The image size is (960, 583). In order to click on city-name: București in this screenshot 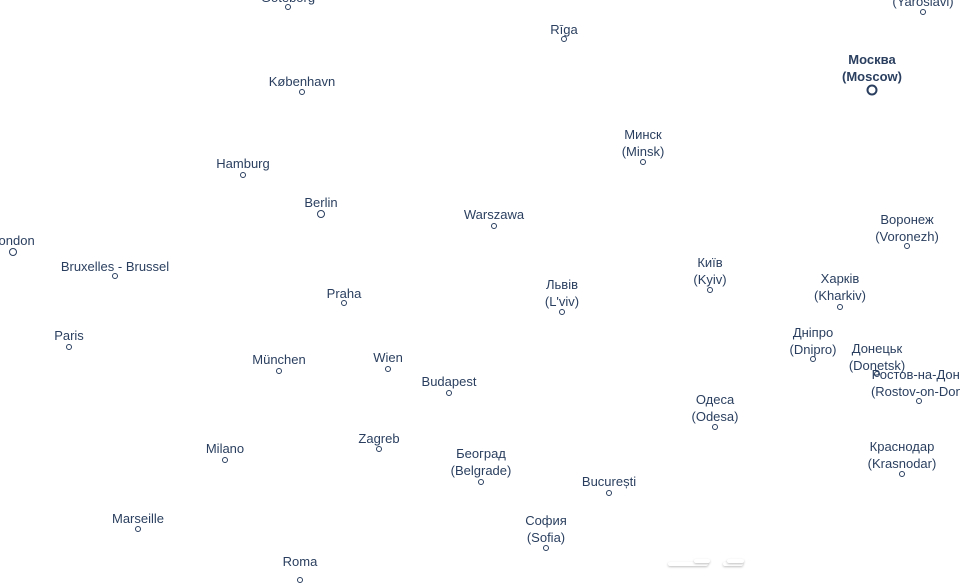, I will do `click(609, 481)`.